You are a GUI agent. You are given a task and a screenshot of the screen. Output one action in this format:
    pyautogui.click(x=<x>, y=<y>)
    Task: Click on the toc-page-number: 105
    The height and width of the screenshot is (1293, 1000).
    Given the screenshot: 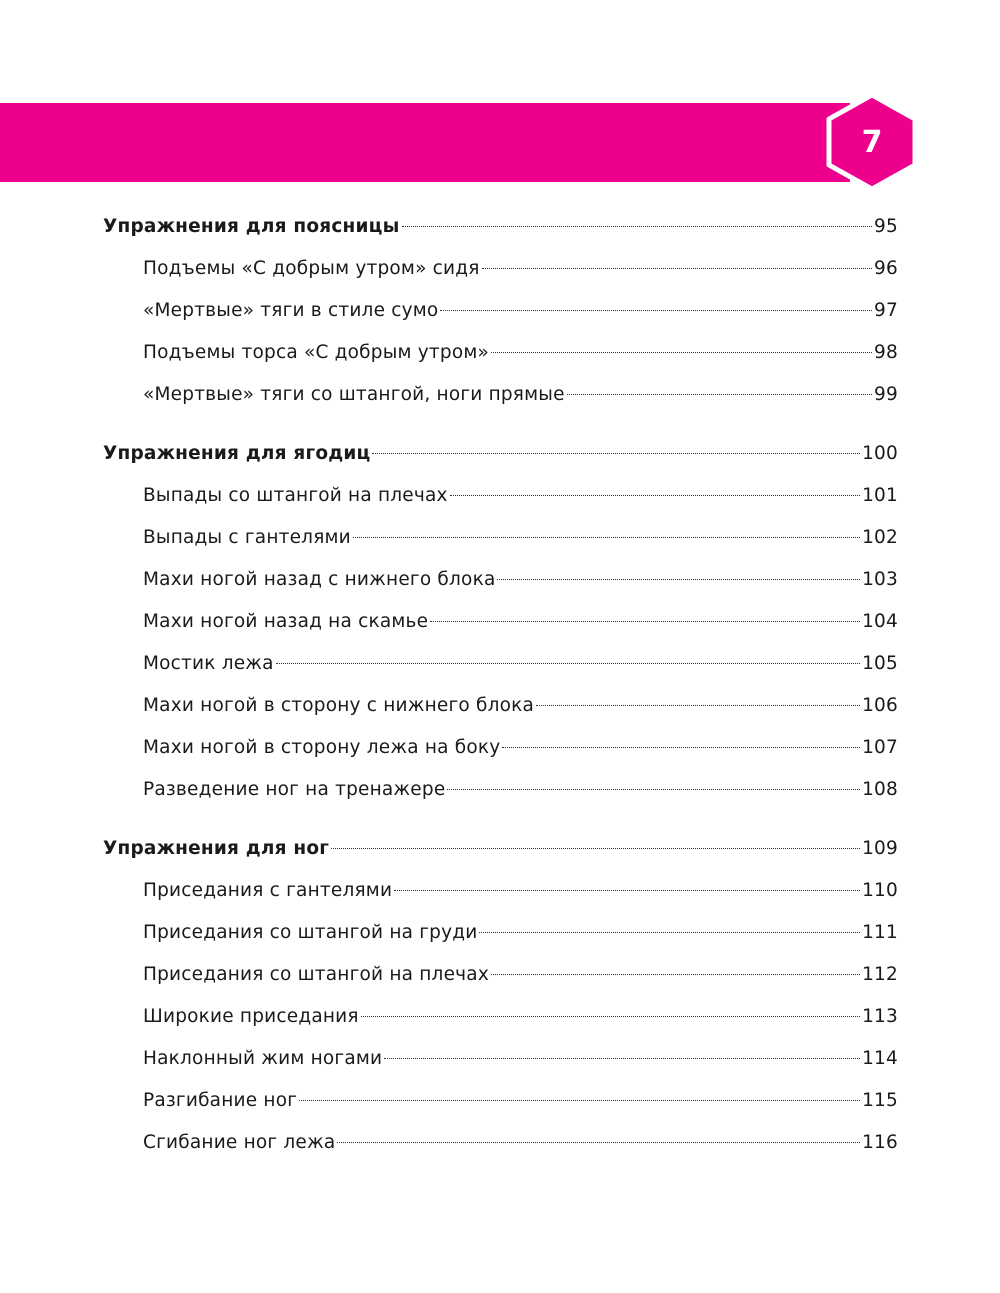 What is the action you would take?
    pyautogui.click(x=880, y=663)
    